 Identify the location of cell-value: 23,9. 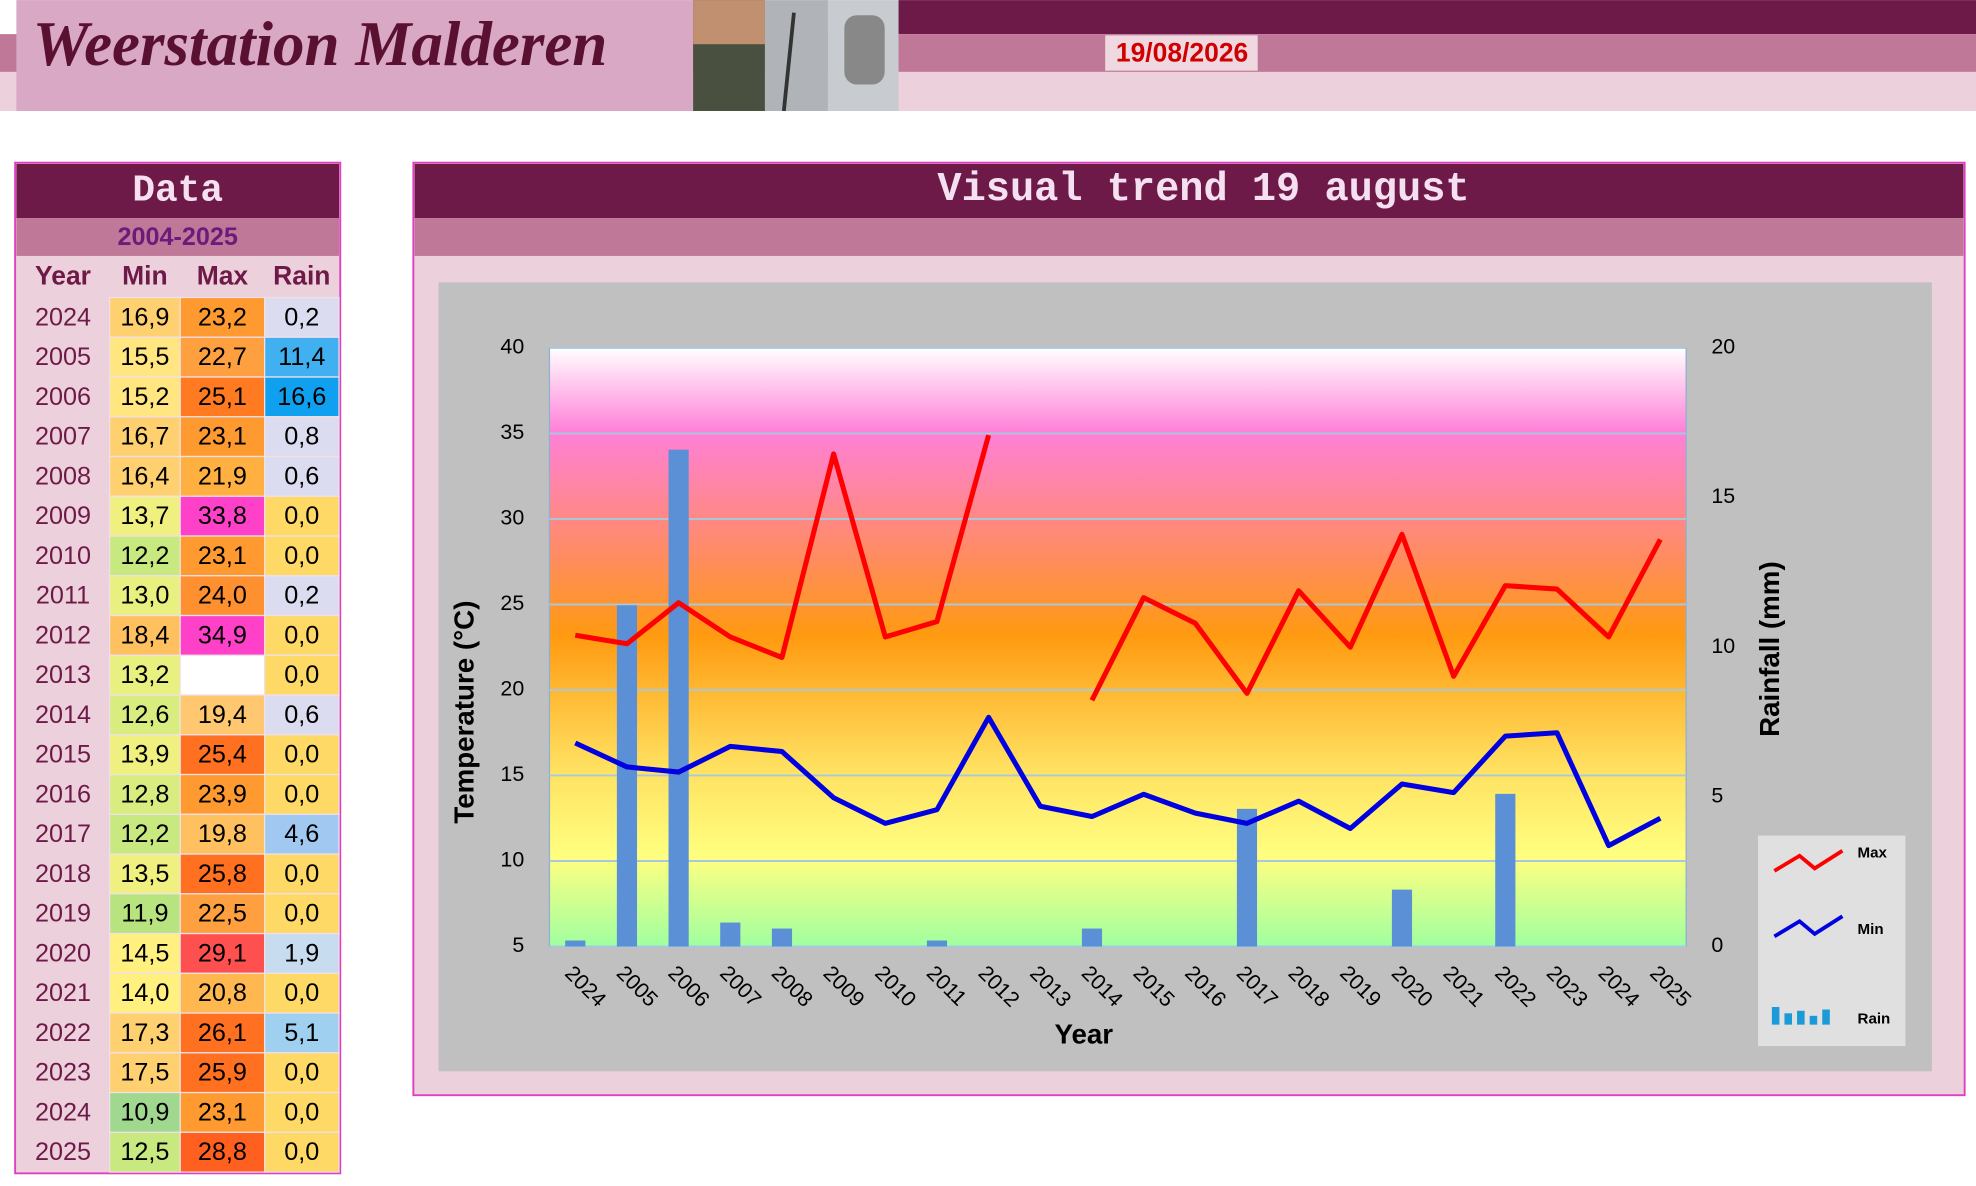
(222, 794).